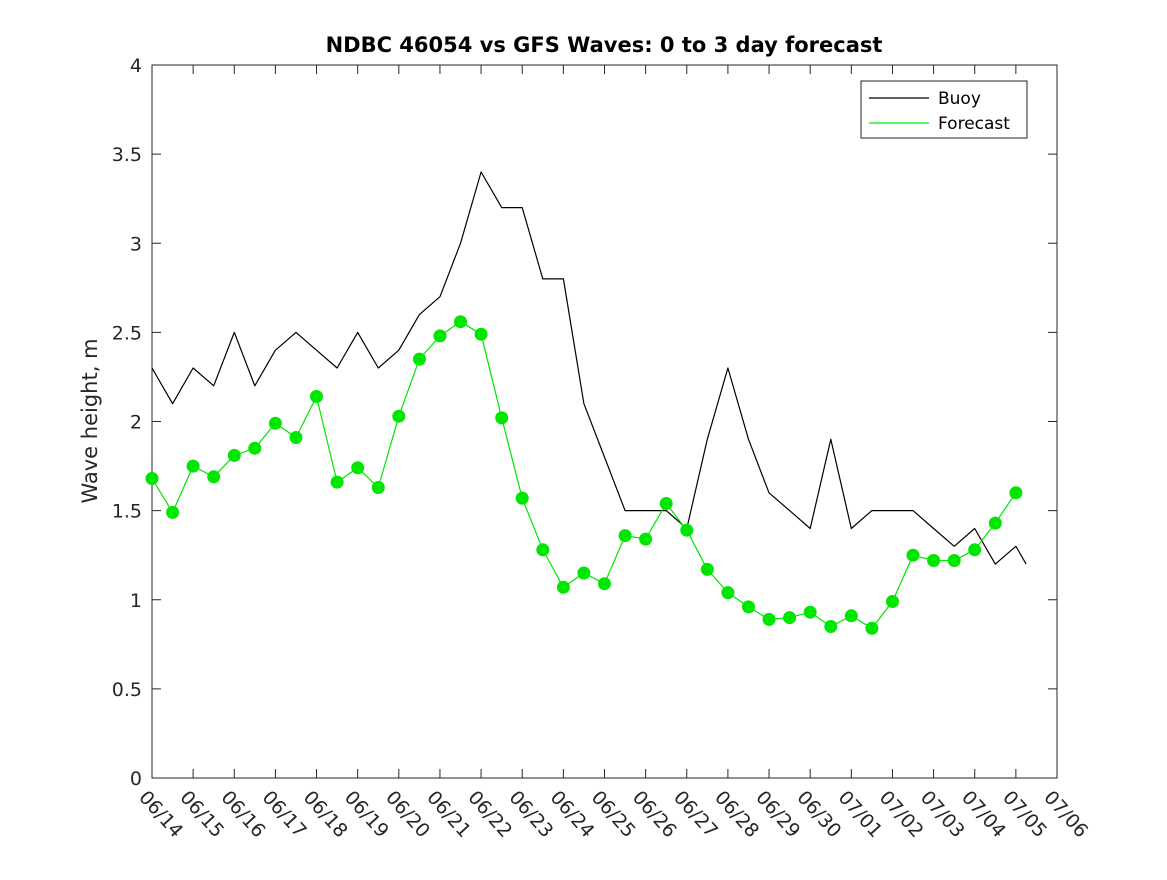 Image resolution: width=1167 pixels, height=880 pixels. I want to click on legend-label: Buoy, so click(959, 99).